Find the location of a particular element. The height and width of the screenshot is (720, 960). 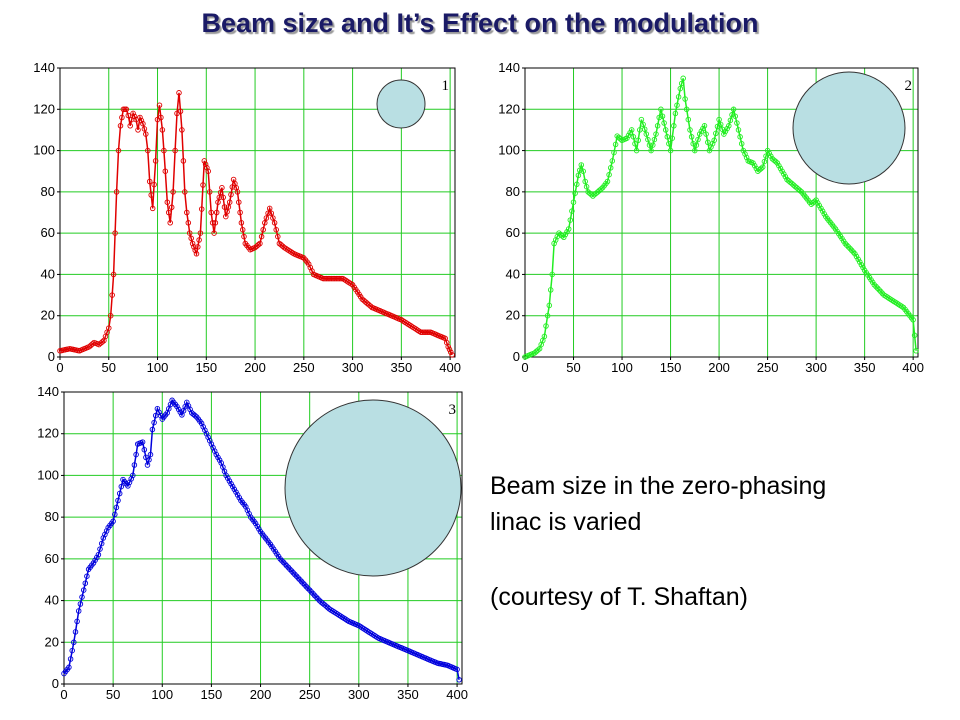

y-tick-label: 40 is located at coordinates (52, 600).